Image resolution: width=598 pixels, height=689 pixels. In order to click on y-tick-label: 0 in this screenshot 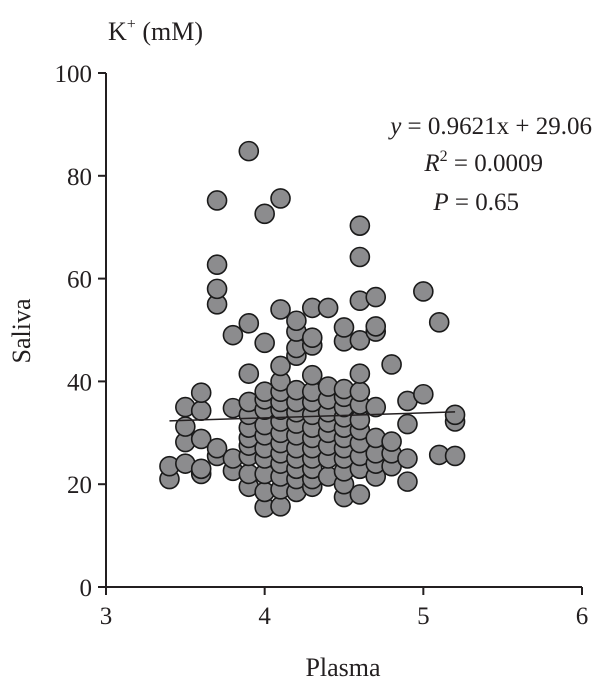, I will do `click(86, 588)`.